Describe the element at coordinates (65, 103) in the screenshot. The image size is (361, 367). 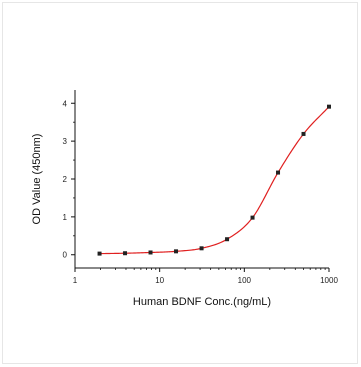
I see `y-tick-label: 4` at that location.